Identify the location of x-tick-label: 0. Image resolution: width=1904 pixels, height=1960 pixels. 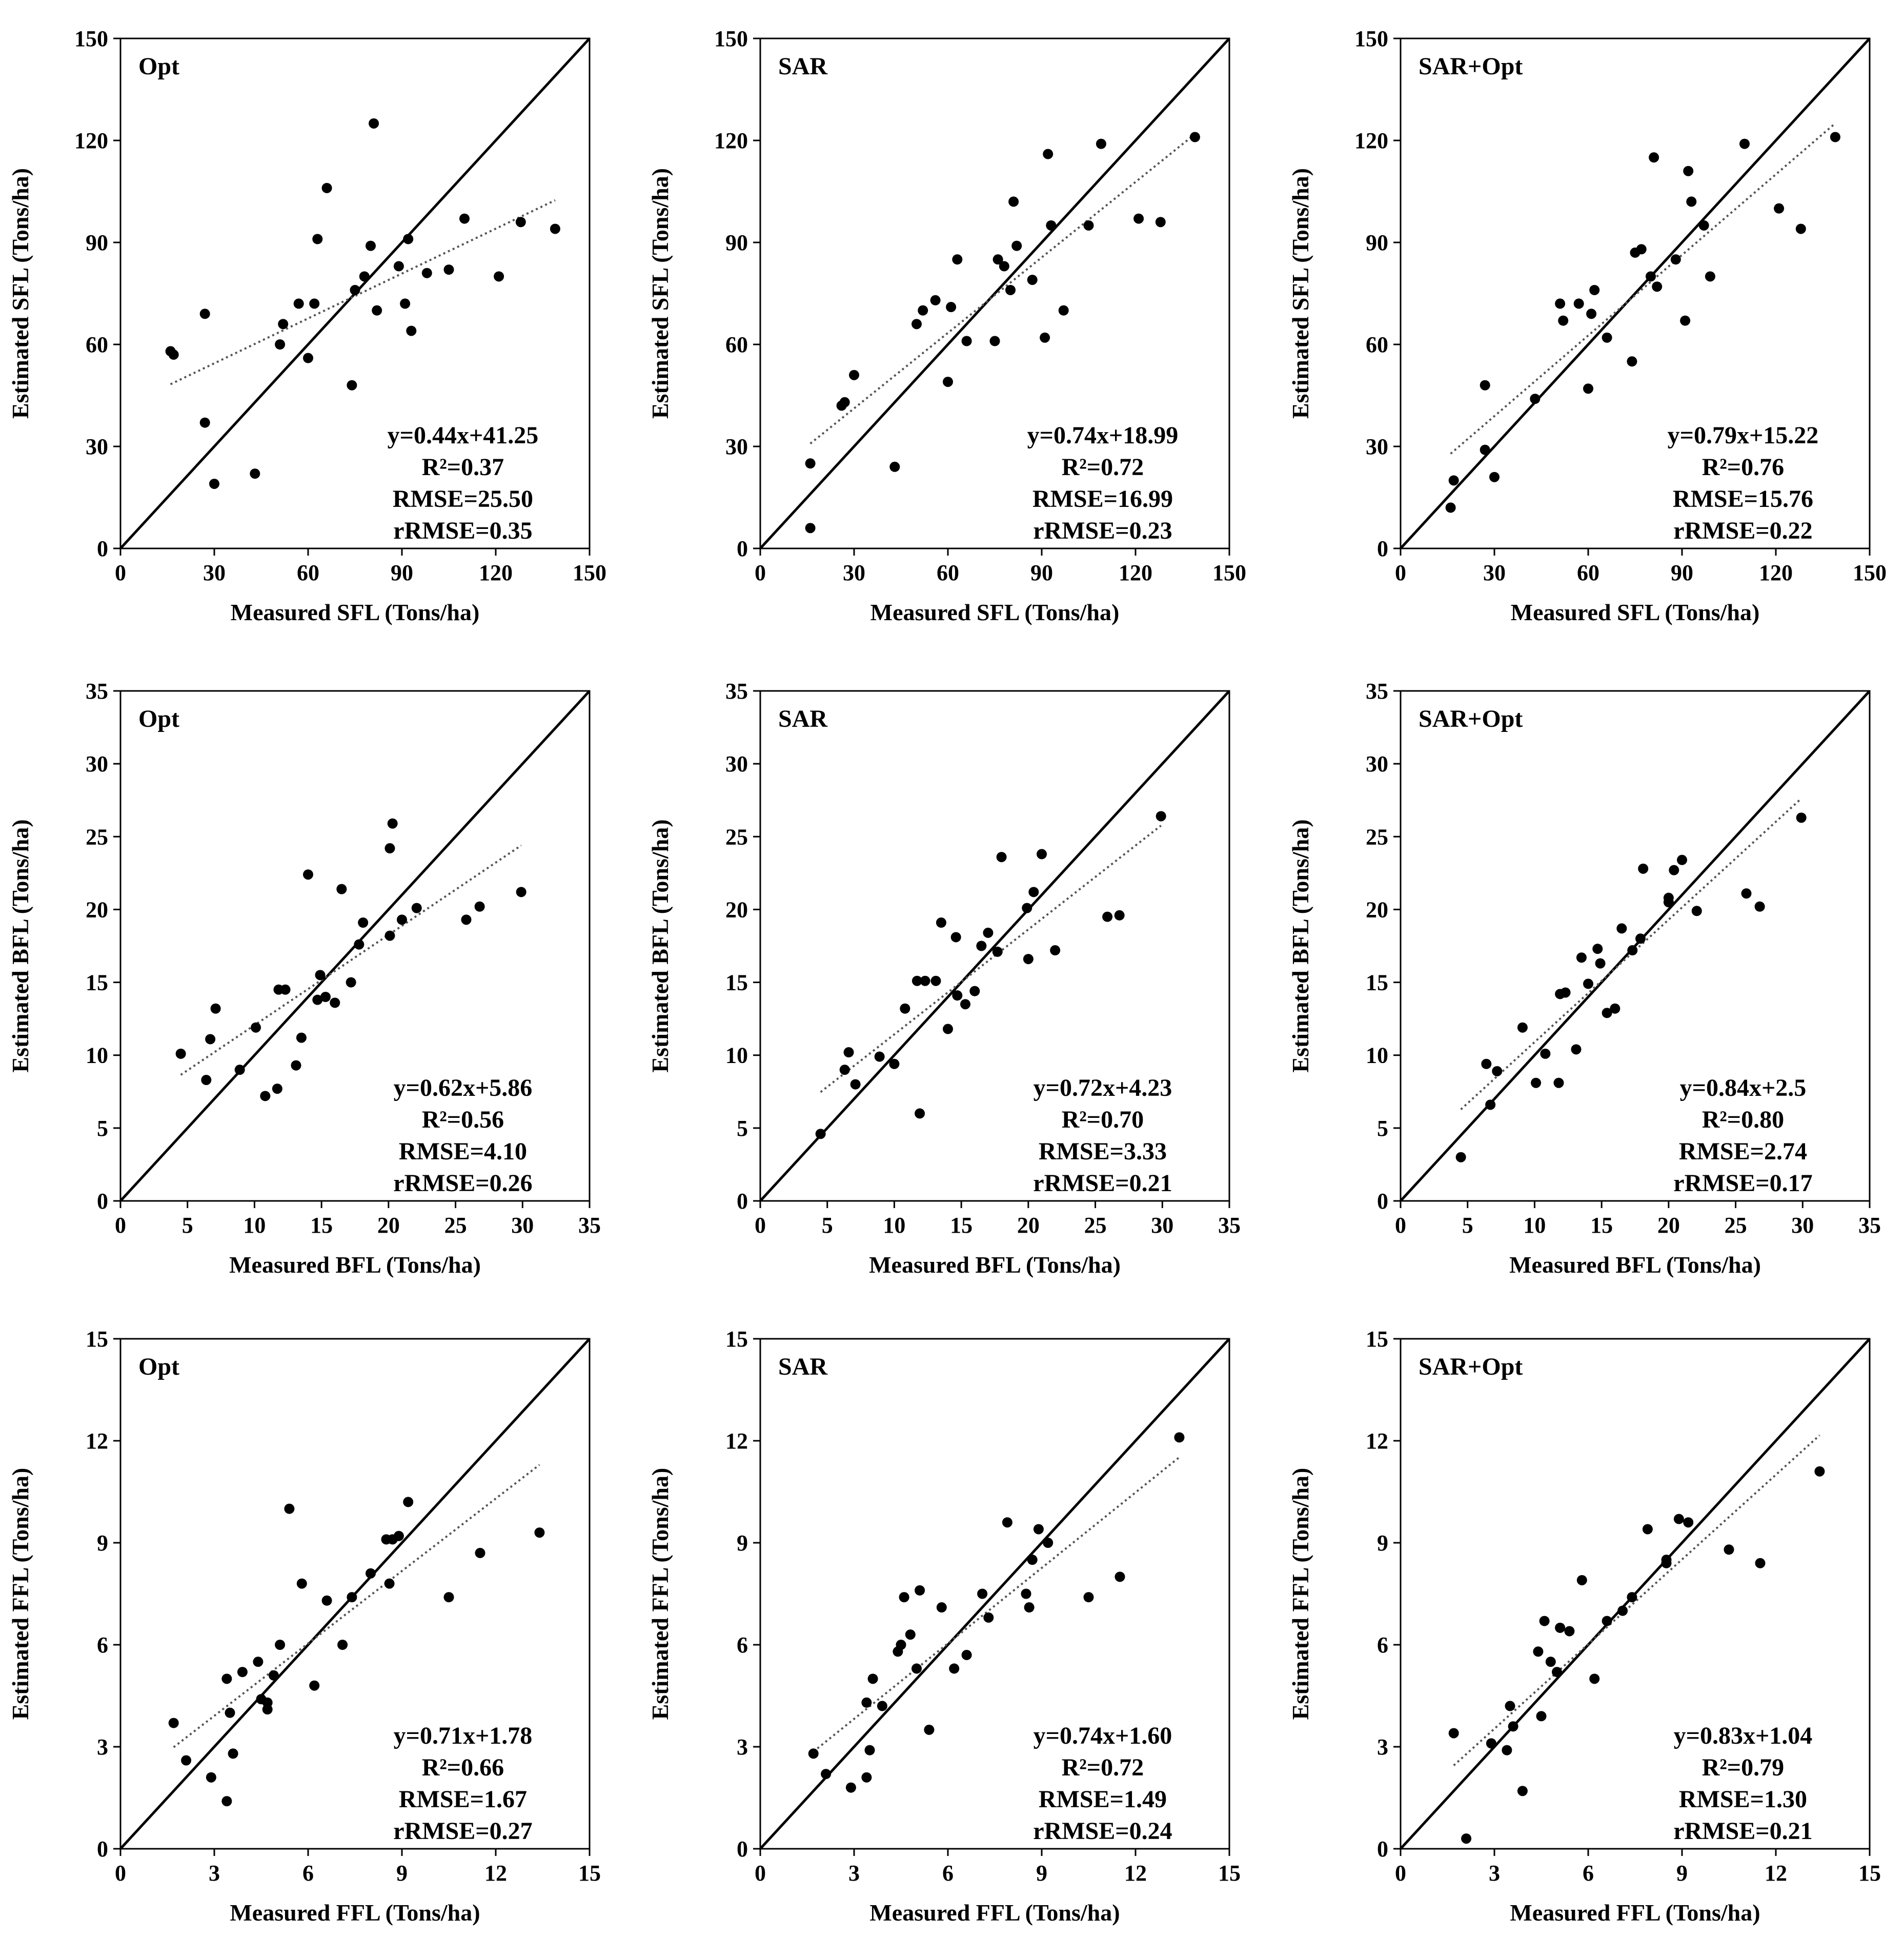
(760, 572).